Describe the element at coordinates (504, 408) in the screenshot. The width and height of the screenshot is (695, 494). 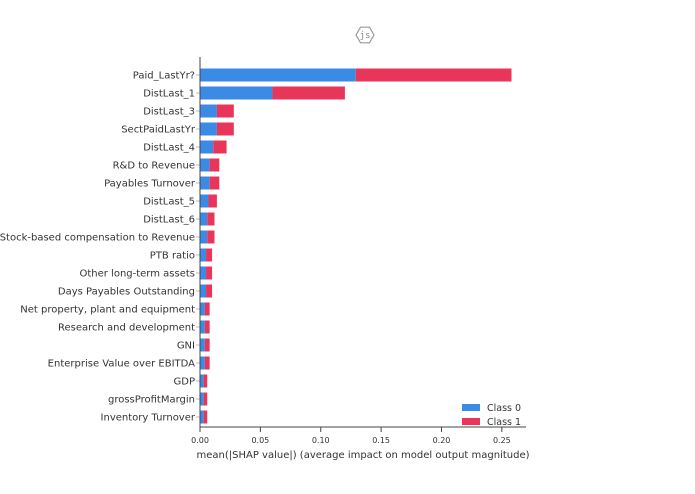
I see `legend-label-class-0: Class 0` at that location.